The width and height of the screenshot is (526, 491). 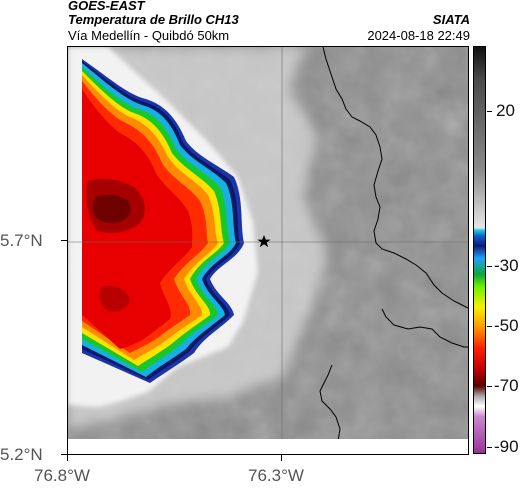 What do you see at coordinates (489, 326) in the screenshot?
I see `cb-tick-neg50` at bounding box center [489, 326].